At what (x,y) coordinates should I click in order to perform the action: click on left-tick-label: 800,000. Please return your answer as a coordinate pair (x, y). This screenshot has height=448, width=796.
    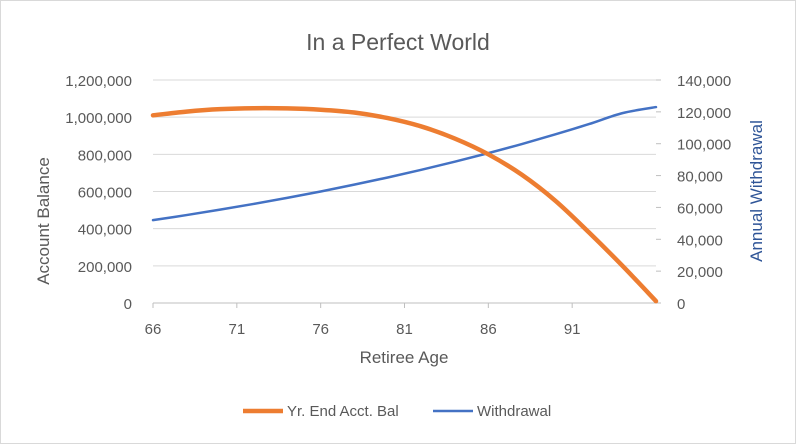
    Looking at the image, I should click on (105, 155).